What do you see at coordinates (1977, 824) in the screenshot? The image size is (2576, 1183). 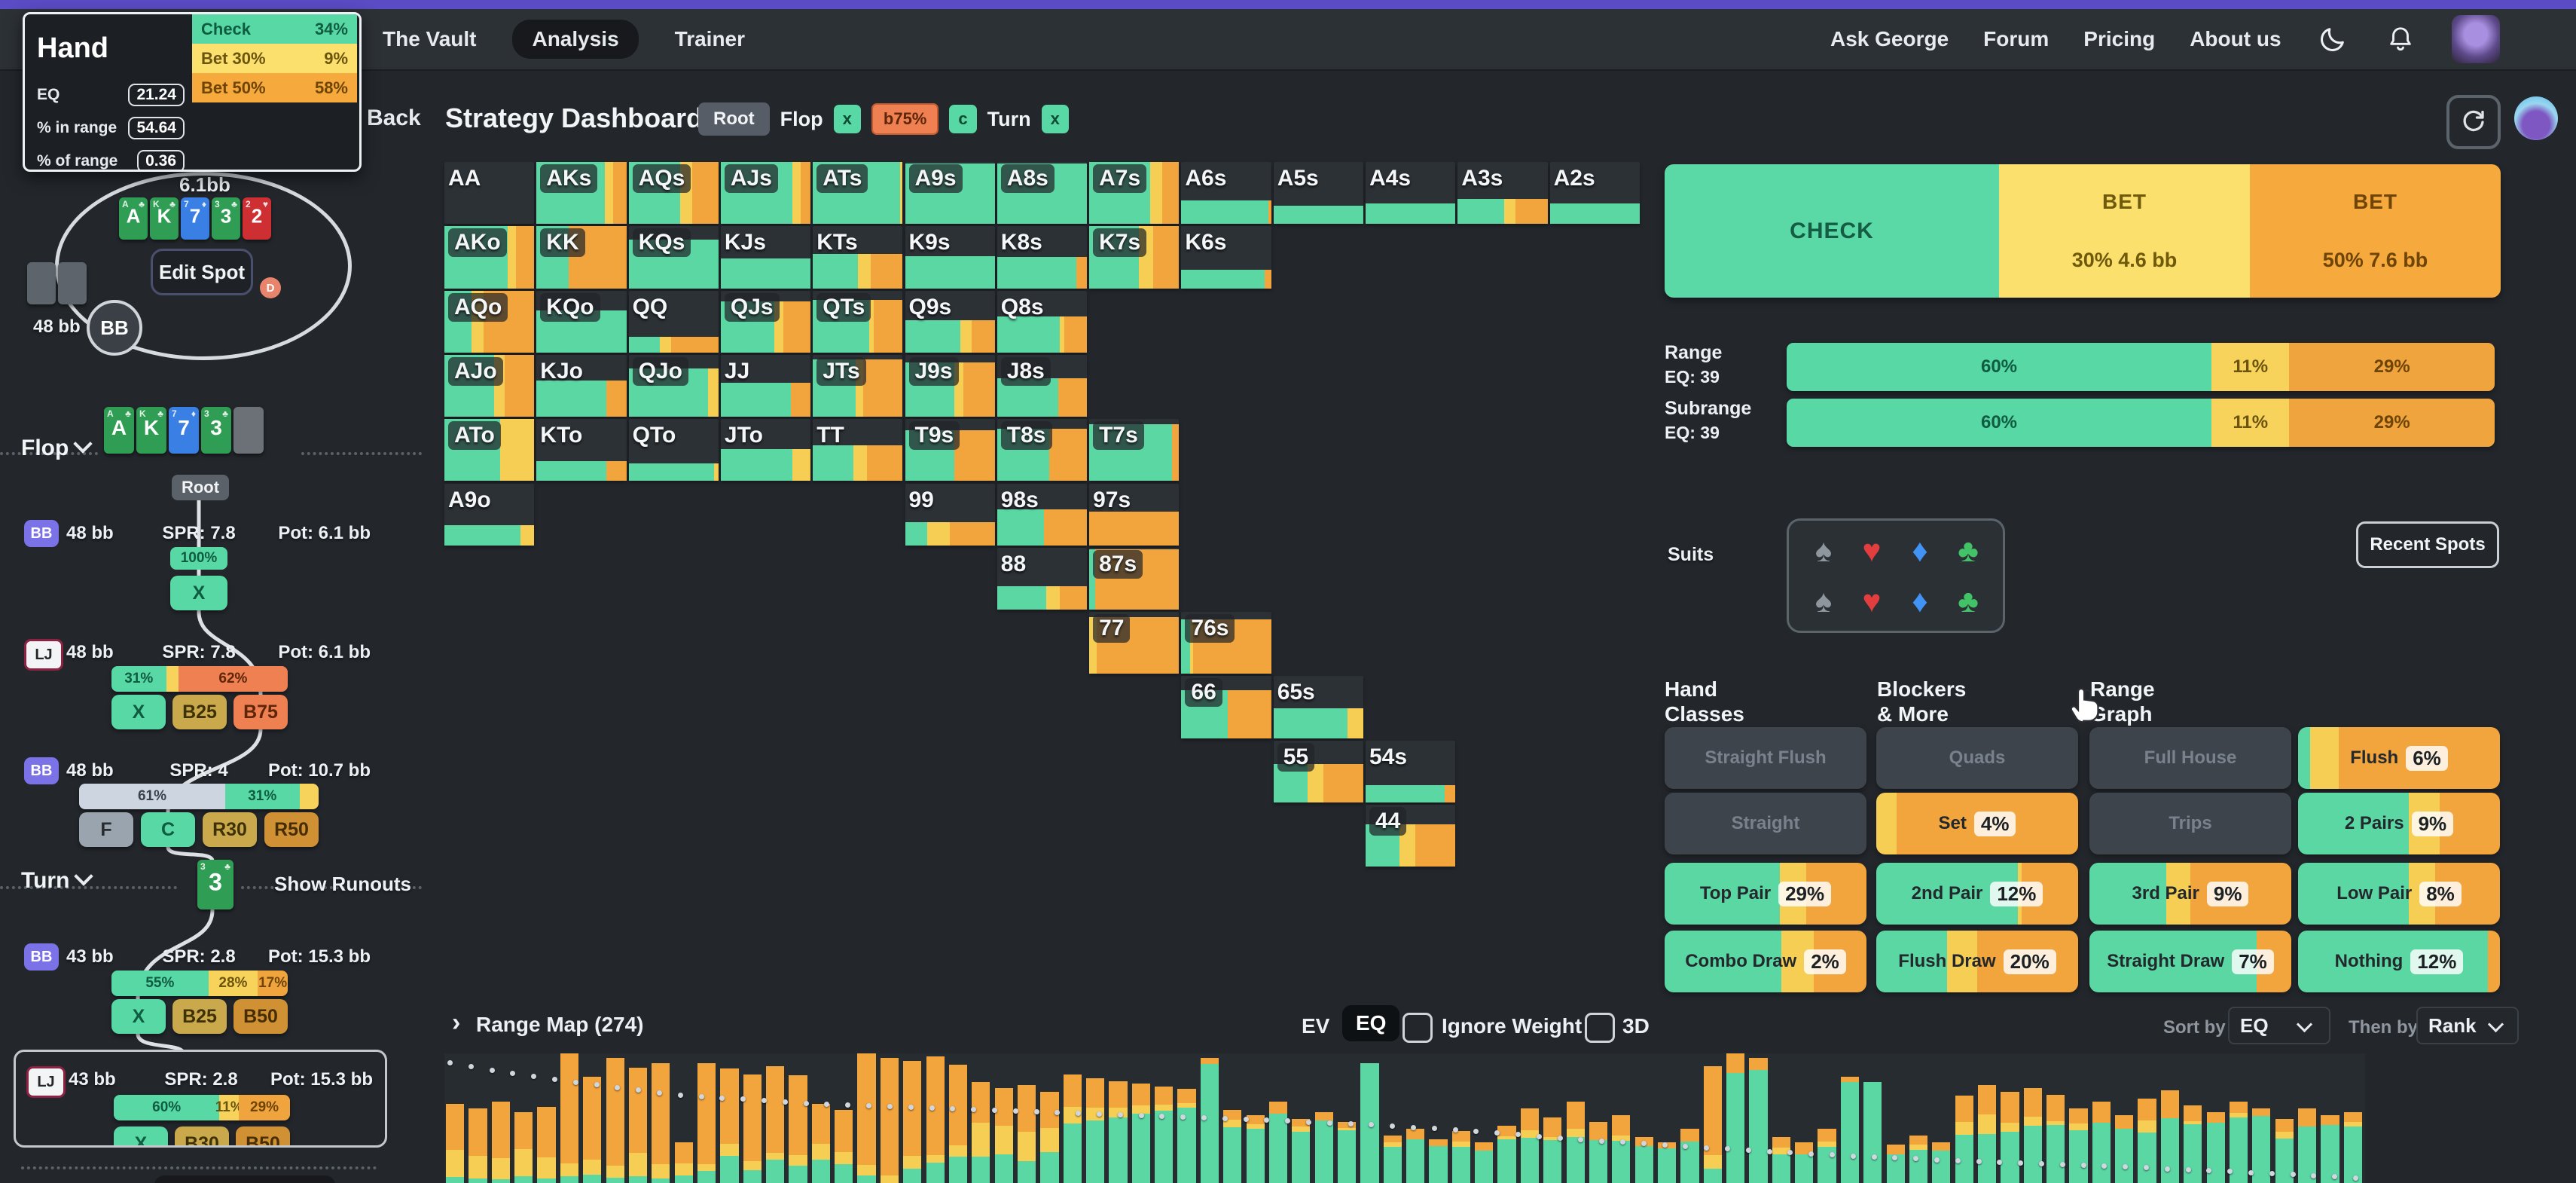 I see `hand-class-set: Set 4%` at bounding box center [1977, 824].